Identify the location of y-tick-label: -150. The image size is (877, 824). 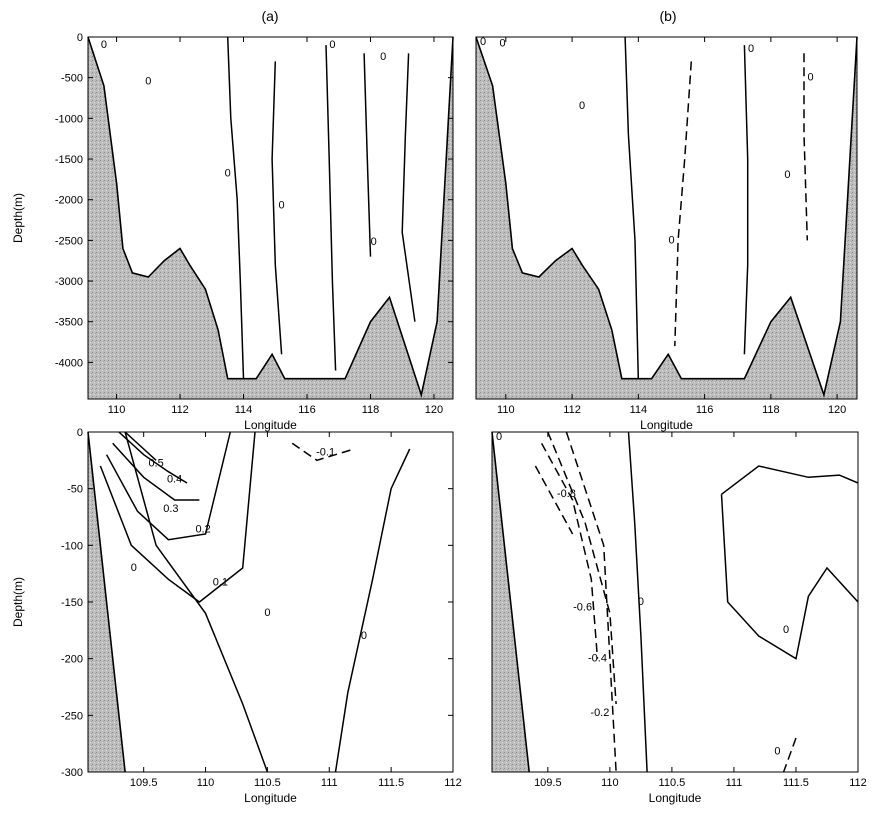
(72, 603).